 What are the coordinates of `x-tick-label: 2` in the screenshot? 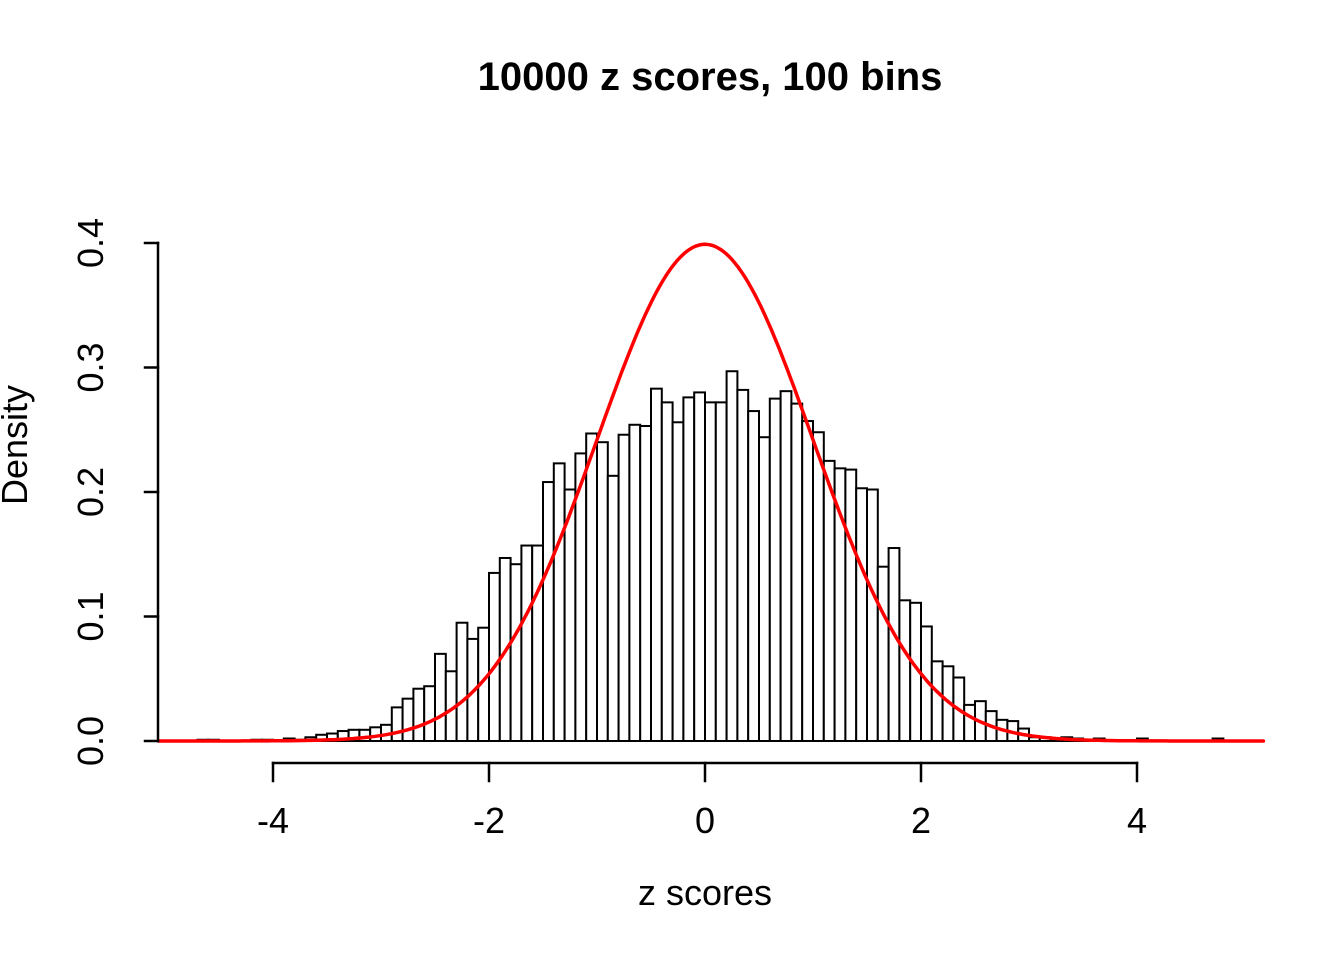 It's located at (921, 820).